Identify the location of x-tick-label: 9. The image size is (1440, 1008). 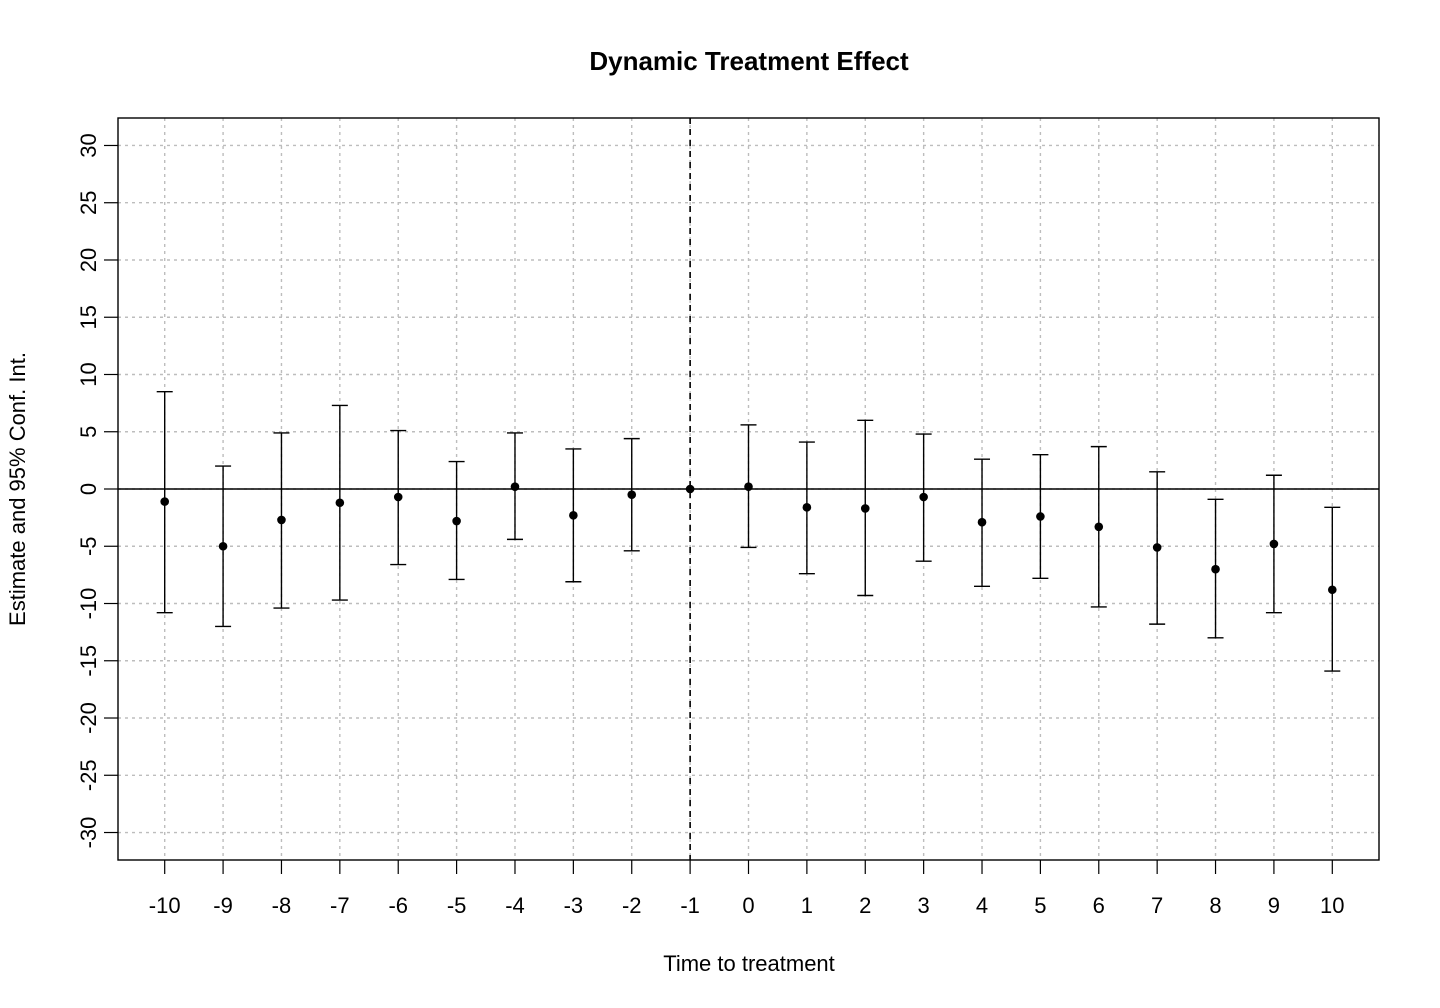
(1274, 905).